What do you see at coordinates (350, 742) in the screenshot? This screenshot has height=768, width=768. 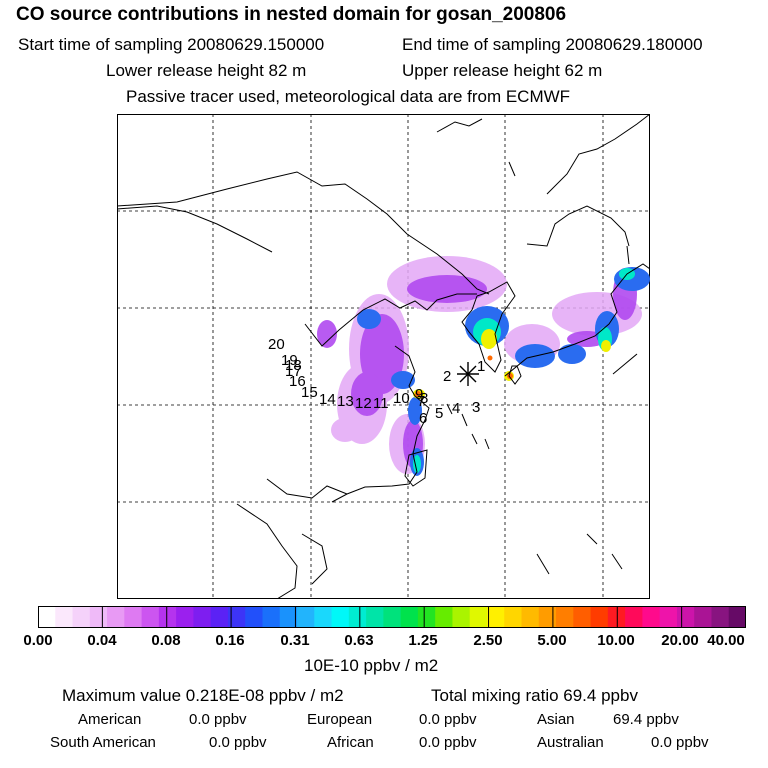 I see `region-african-label: African` at bounding box center [350, 742].